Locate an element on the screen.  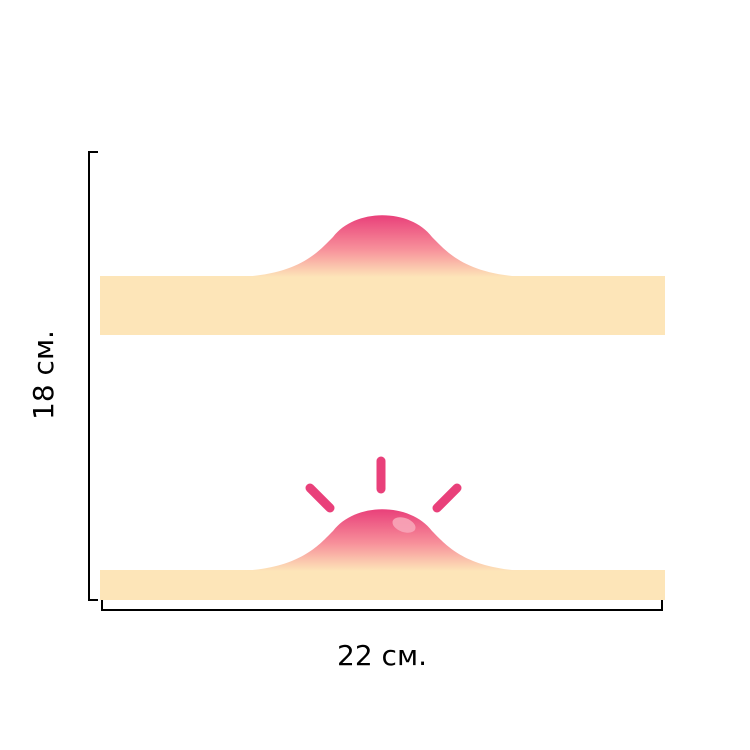
flattened-bump is located at coordinates (382, 540).